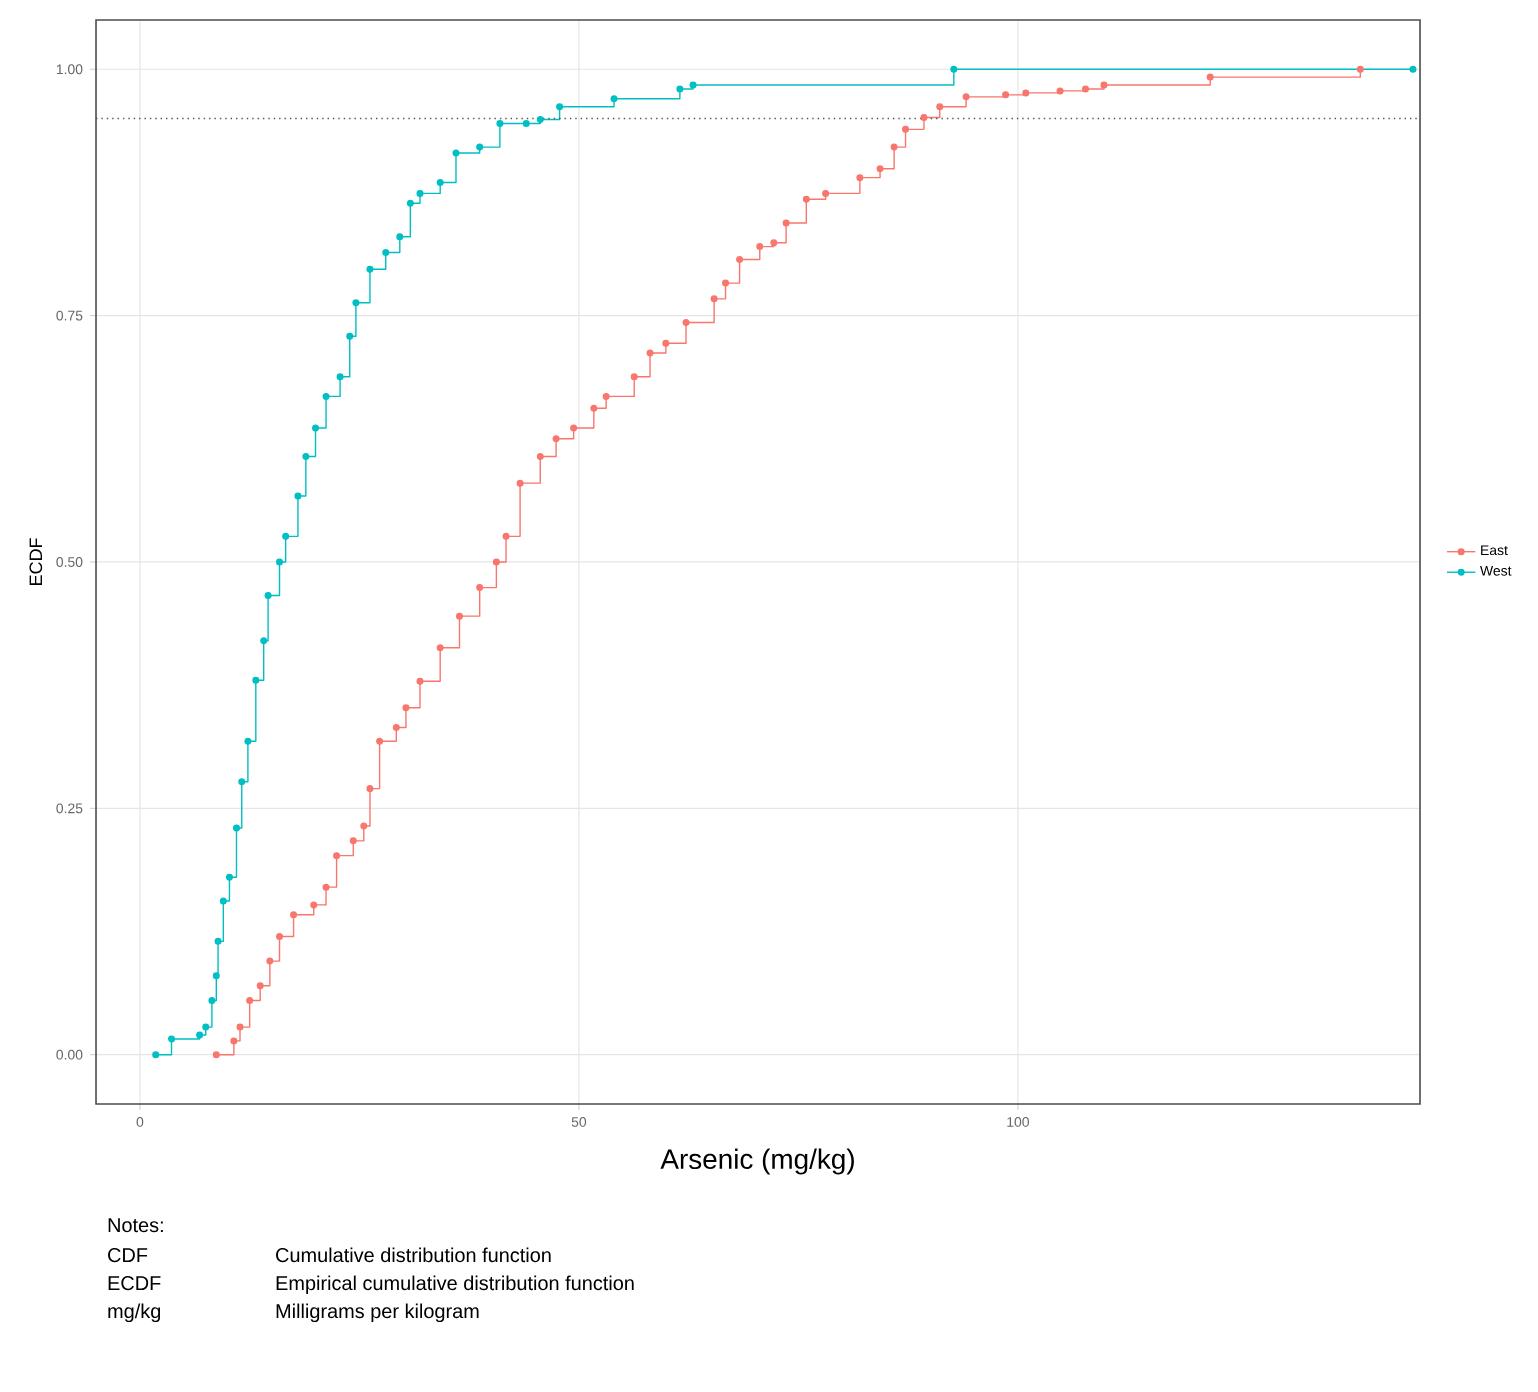 The height and width of the screenshot is (1392, 1538). What do you see at coordinates (135, 1225) in the screenshot?
I see `text: Notes:` at bounding box center [135, 1225].